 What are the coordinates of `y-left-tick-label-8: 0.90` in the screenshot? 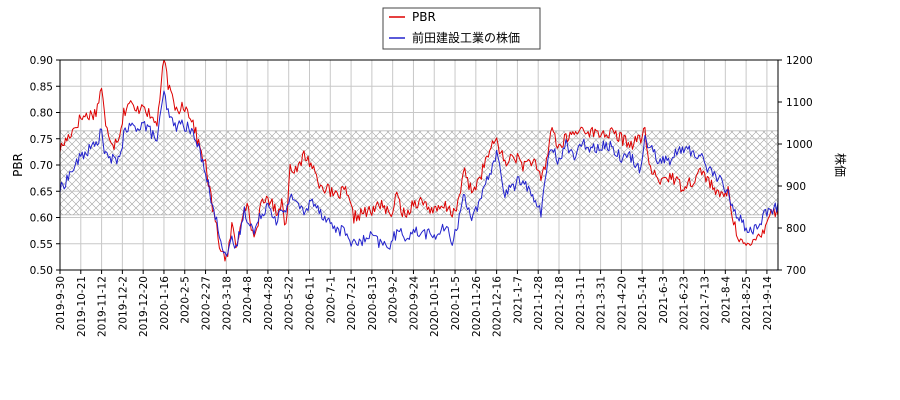 It's located at (41, 61).